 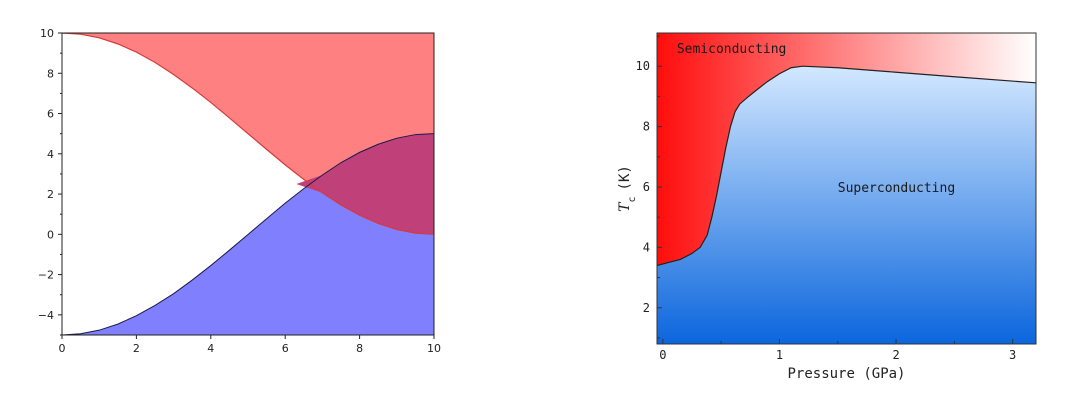 I want to click on y-axis-title-main: T, so click(x=625, y=206).